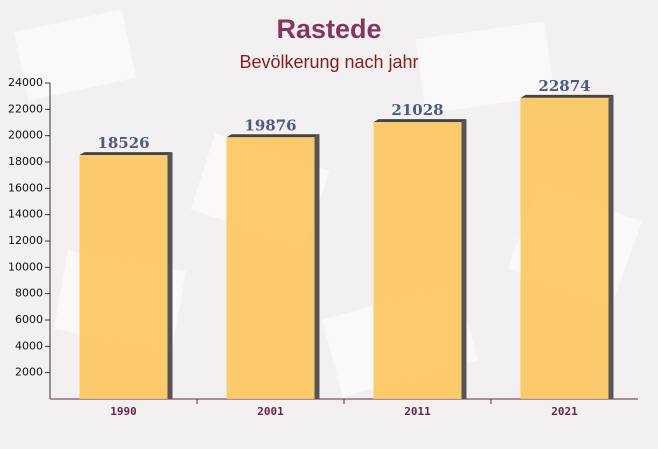 This screenshot has width=658, height=449. What do you see at coordinates (417, 110) in the screenshot?
I see `value-label: 21028` at bounding box center [417, 110].